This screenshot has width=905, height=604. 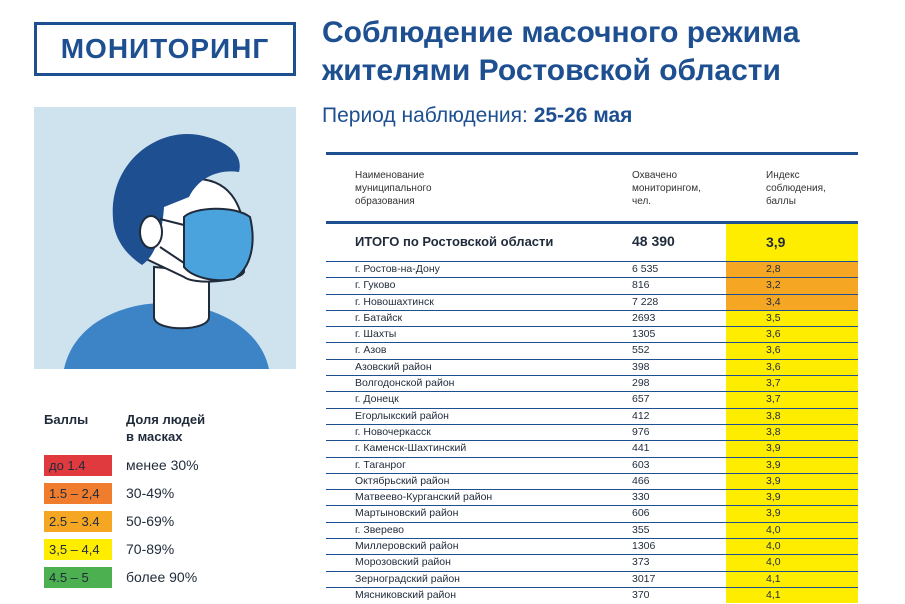 What do you see at coordinates (403, 562) in the screenshot?
I see `row-municipality: Морозовский район` at bounding box center [403, 562].